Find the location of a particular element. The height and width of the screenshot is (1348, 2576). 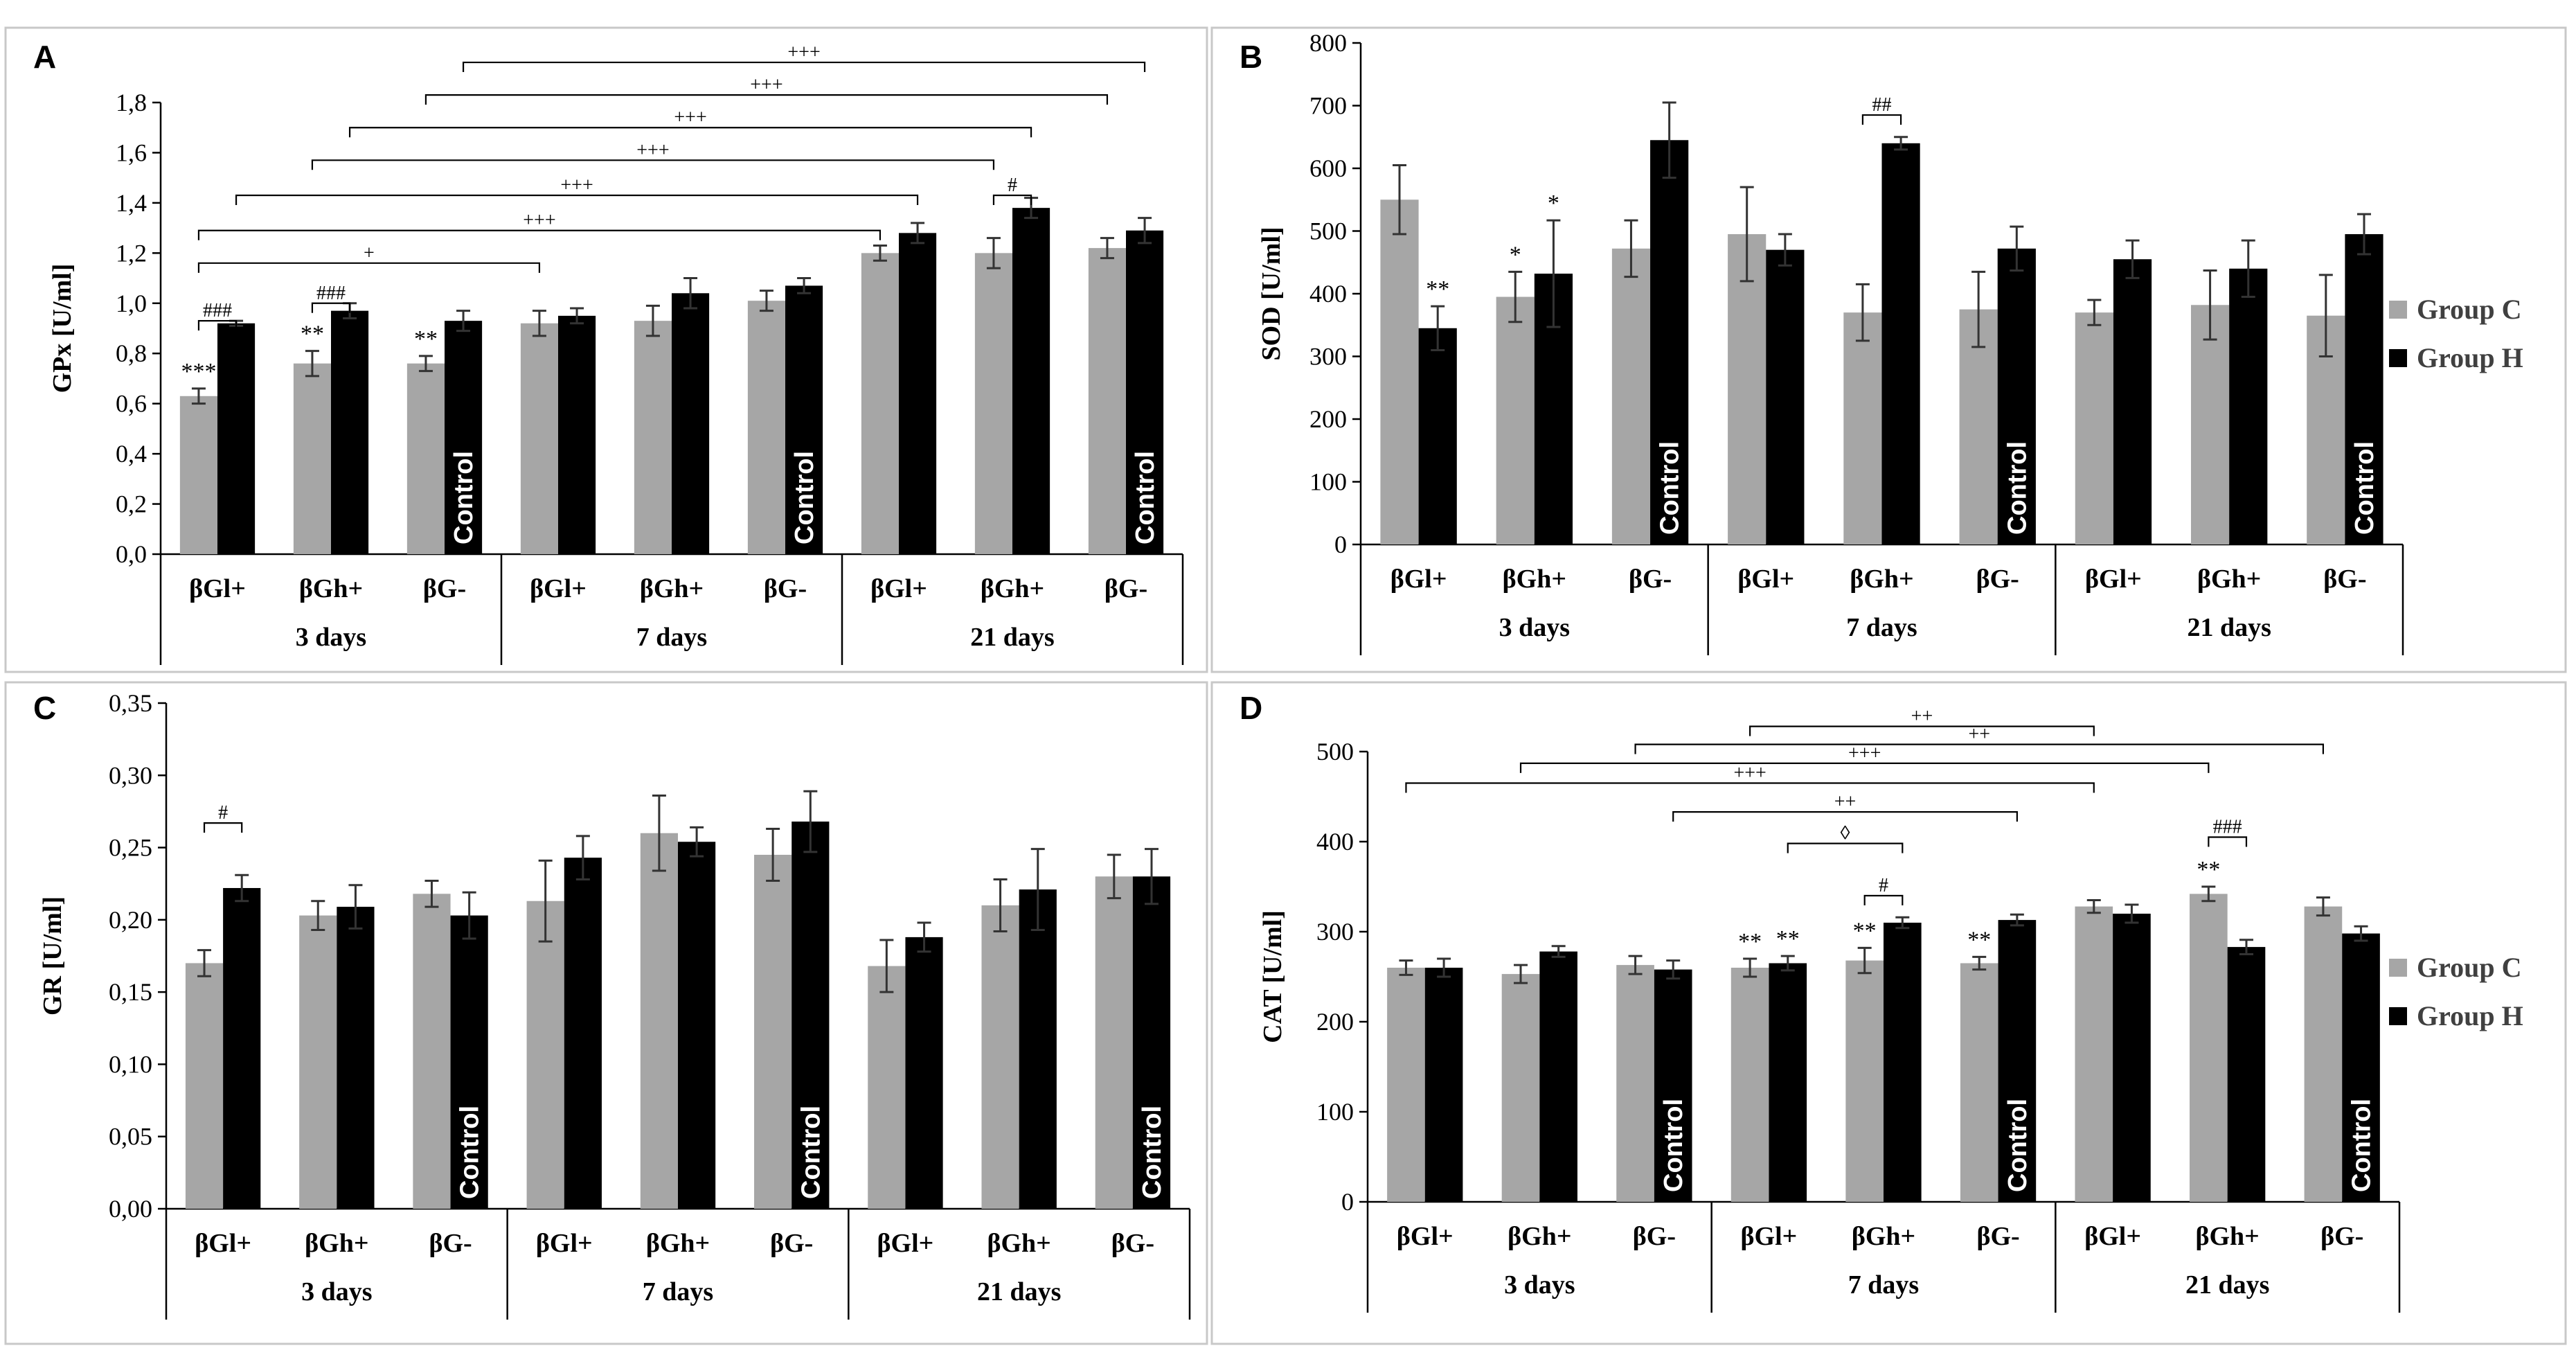

bracket-label: + is located at coordinates (369, 253).